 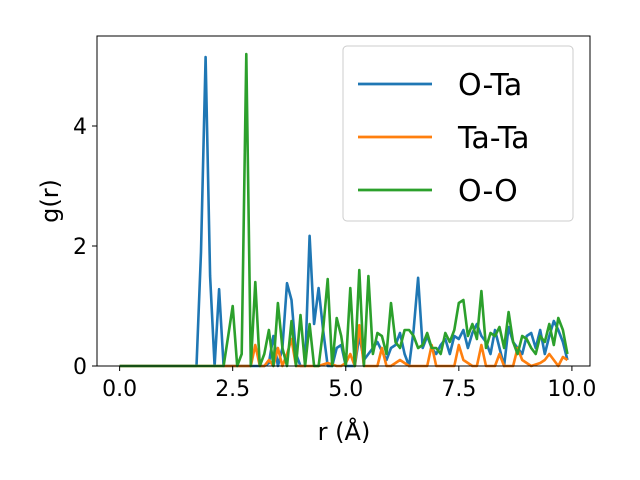 What do you see at coordinates (232, 389) in the screenshot?
I see `x-tick-label: 2.5` at bounding box center [232, 389].